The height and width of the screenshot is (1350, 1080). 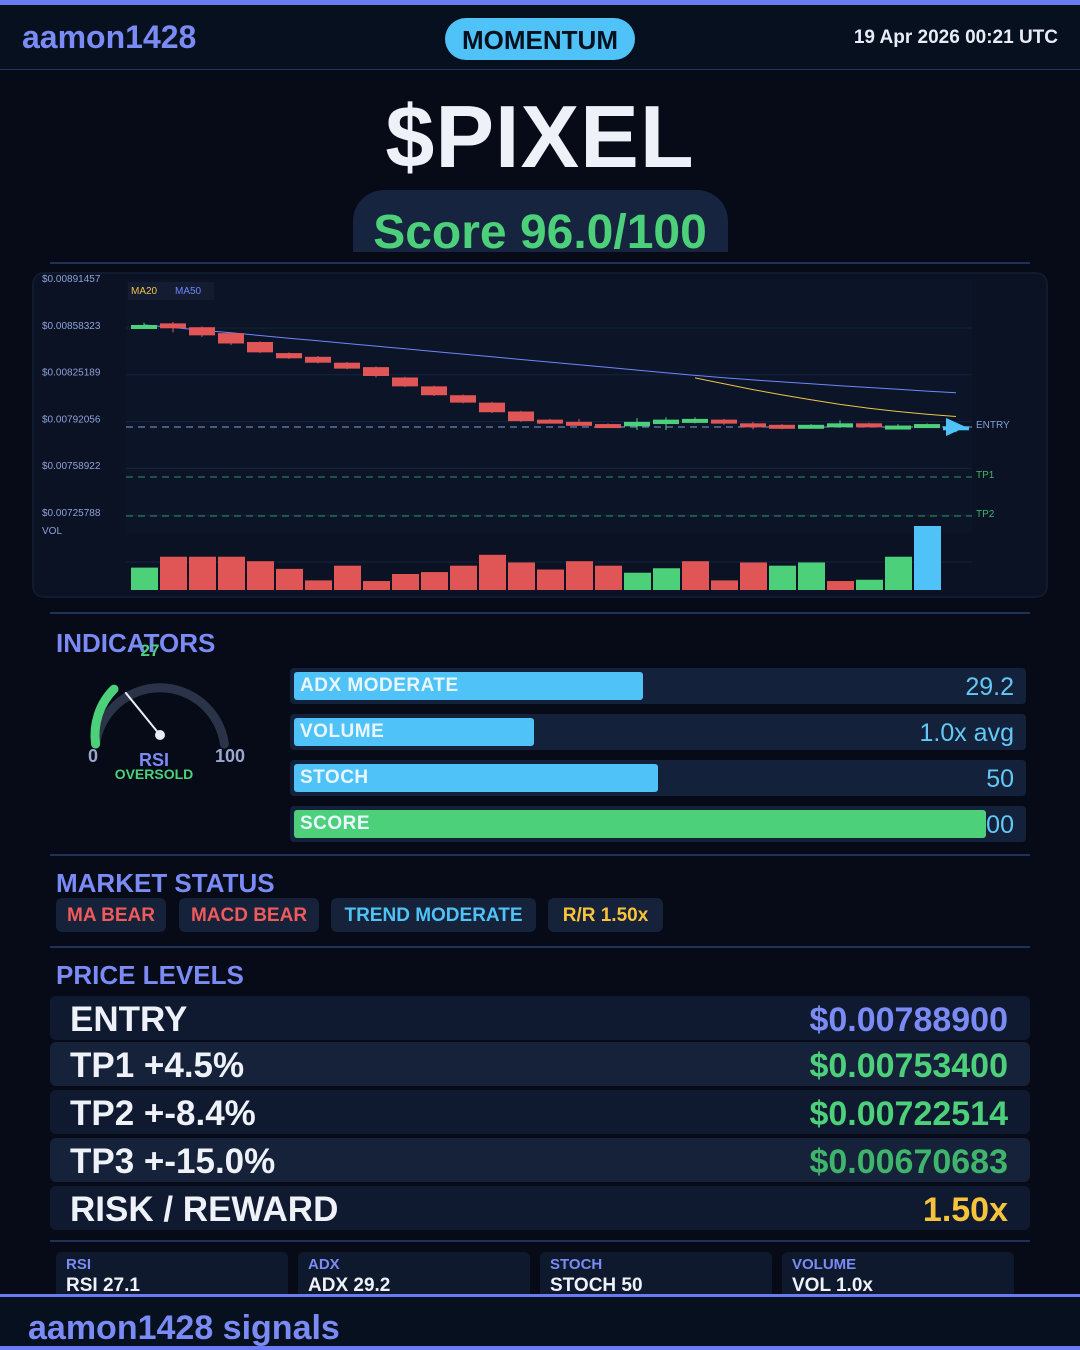 I want to click on level-label: ENTRY, so click(x=993, y=425).